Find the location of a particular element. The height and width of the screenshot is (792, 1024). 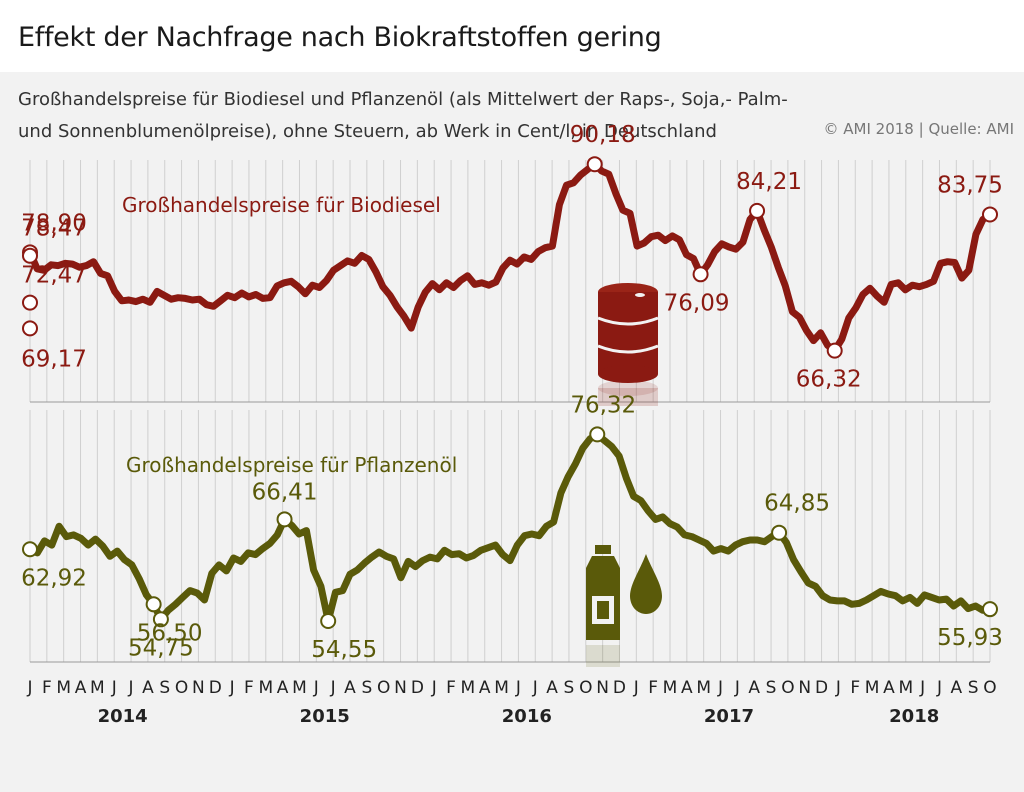

data-label: 54,75 is located at coordinates (161, 648).